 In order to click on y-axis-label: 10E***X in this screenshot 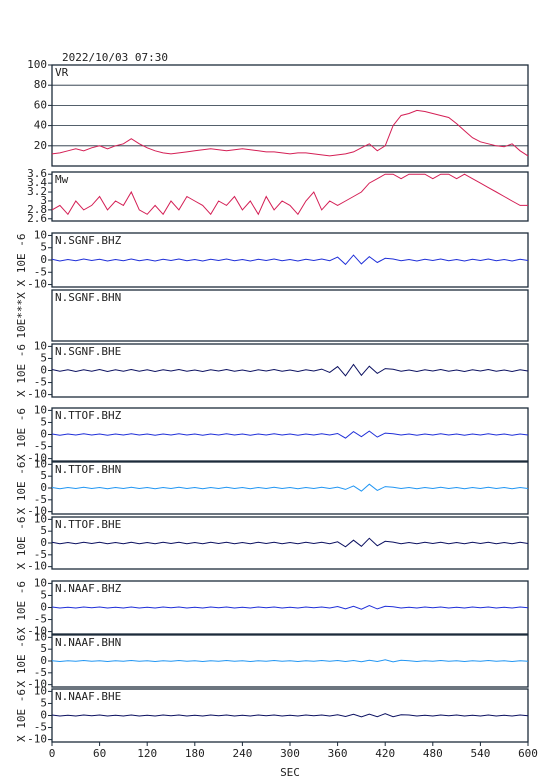, I will do `click(21, 315)`.